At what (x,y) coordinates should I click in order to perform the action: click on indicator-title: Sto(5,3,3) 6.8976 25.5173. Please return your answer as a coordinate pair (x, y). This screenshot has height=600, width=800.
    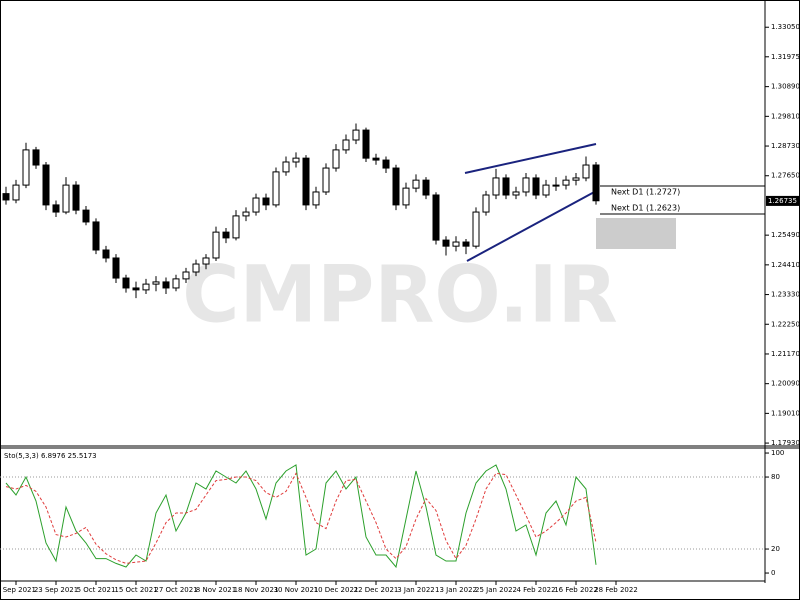
    Looking at the image, I should click on (50, 456).